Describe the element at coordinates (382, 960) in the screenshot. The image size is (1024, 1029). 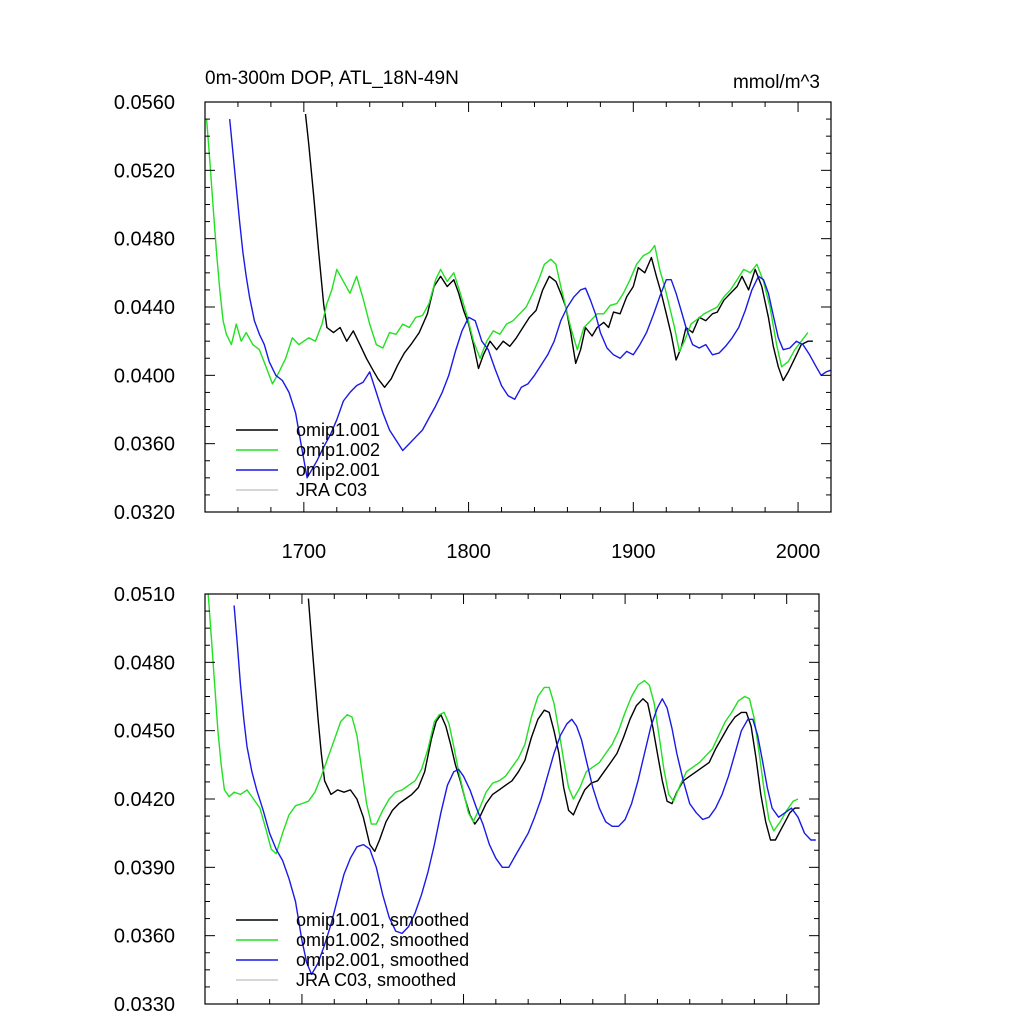
I see `legend-label: omip2.001, smoothed` at that location.